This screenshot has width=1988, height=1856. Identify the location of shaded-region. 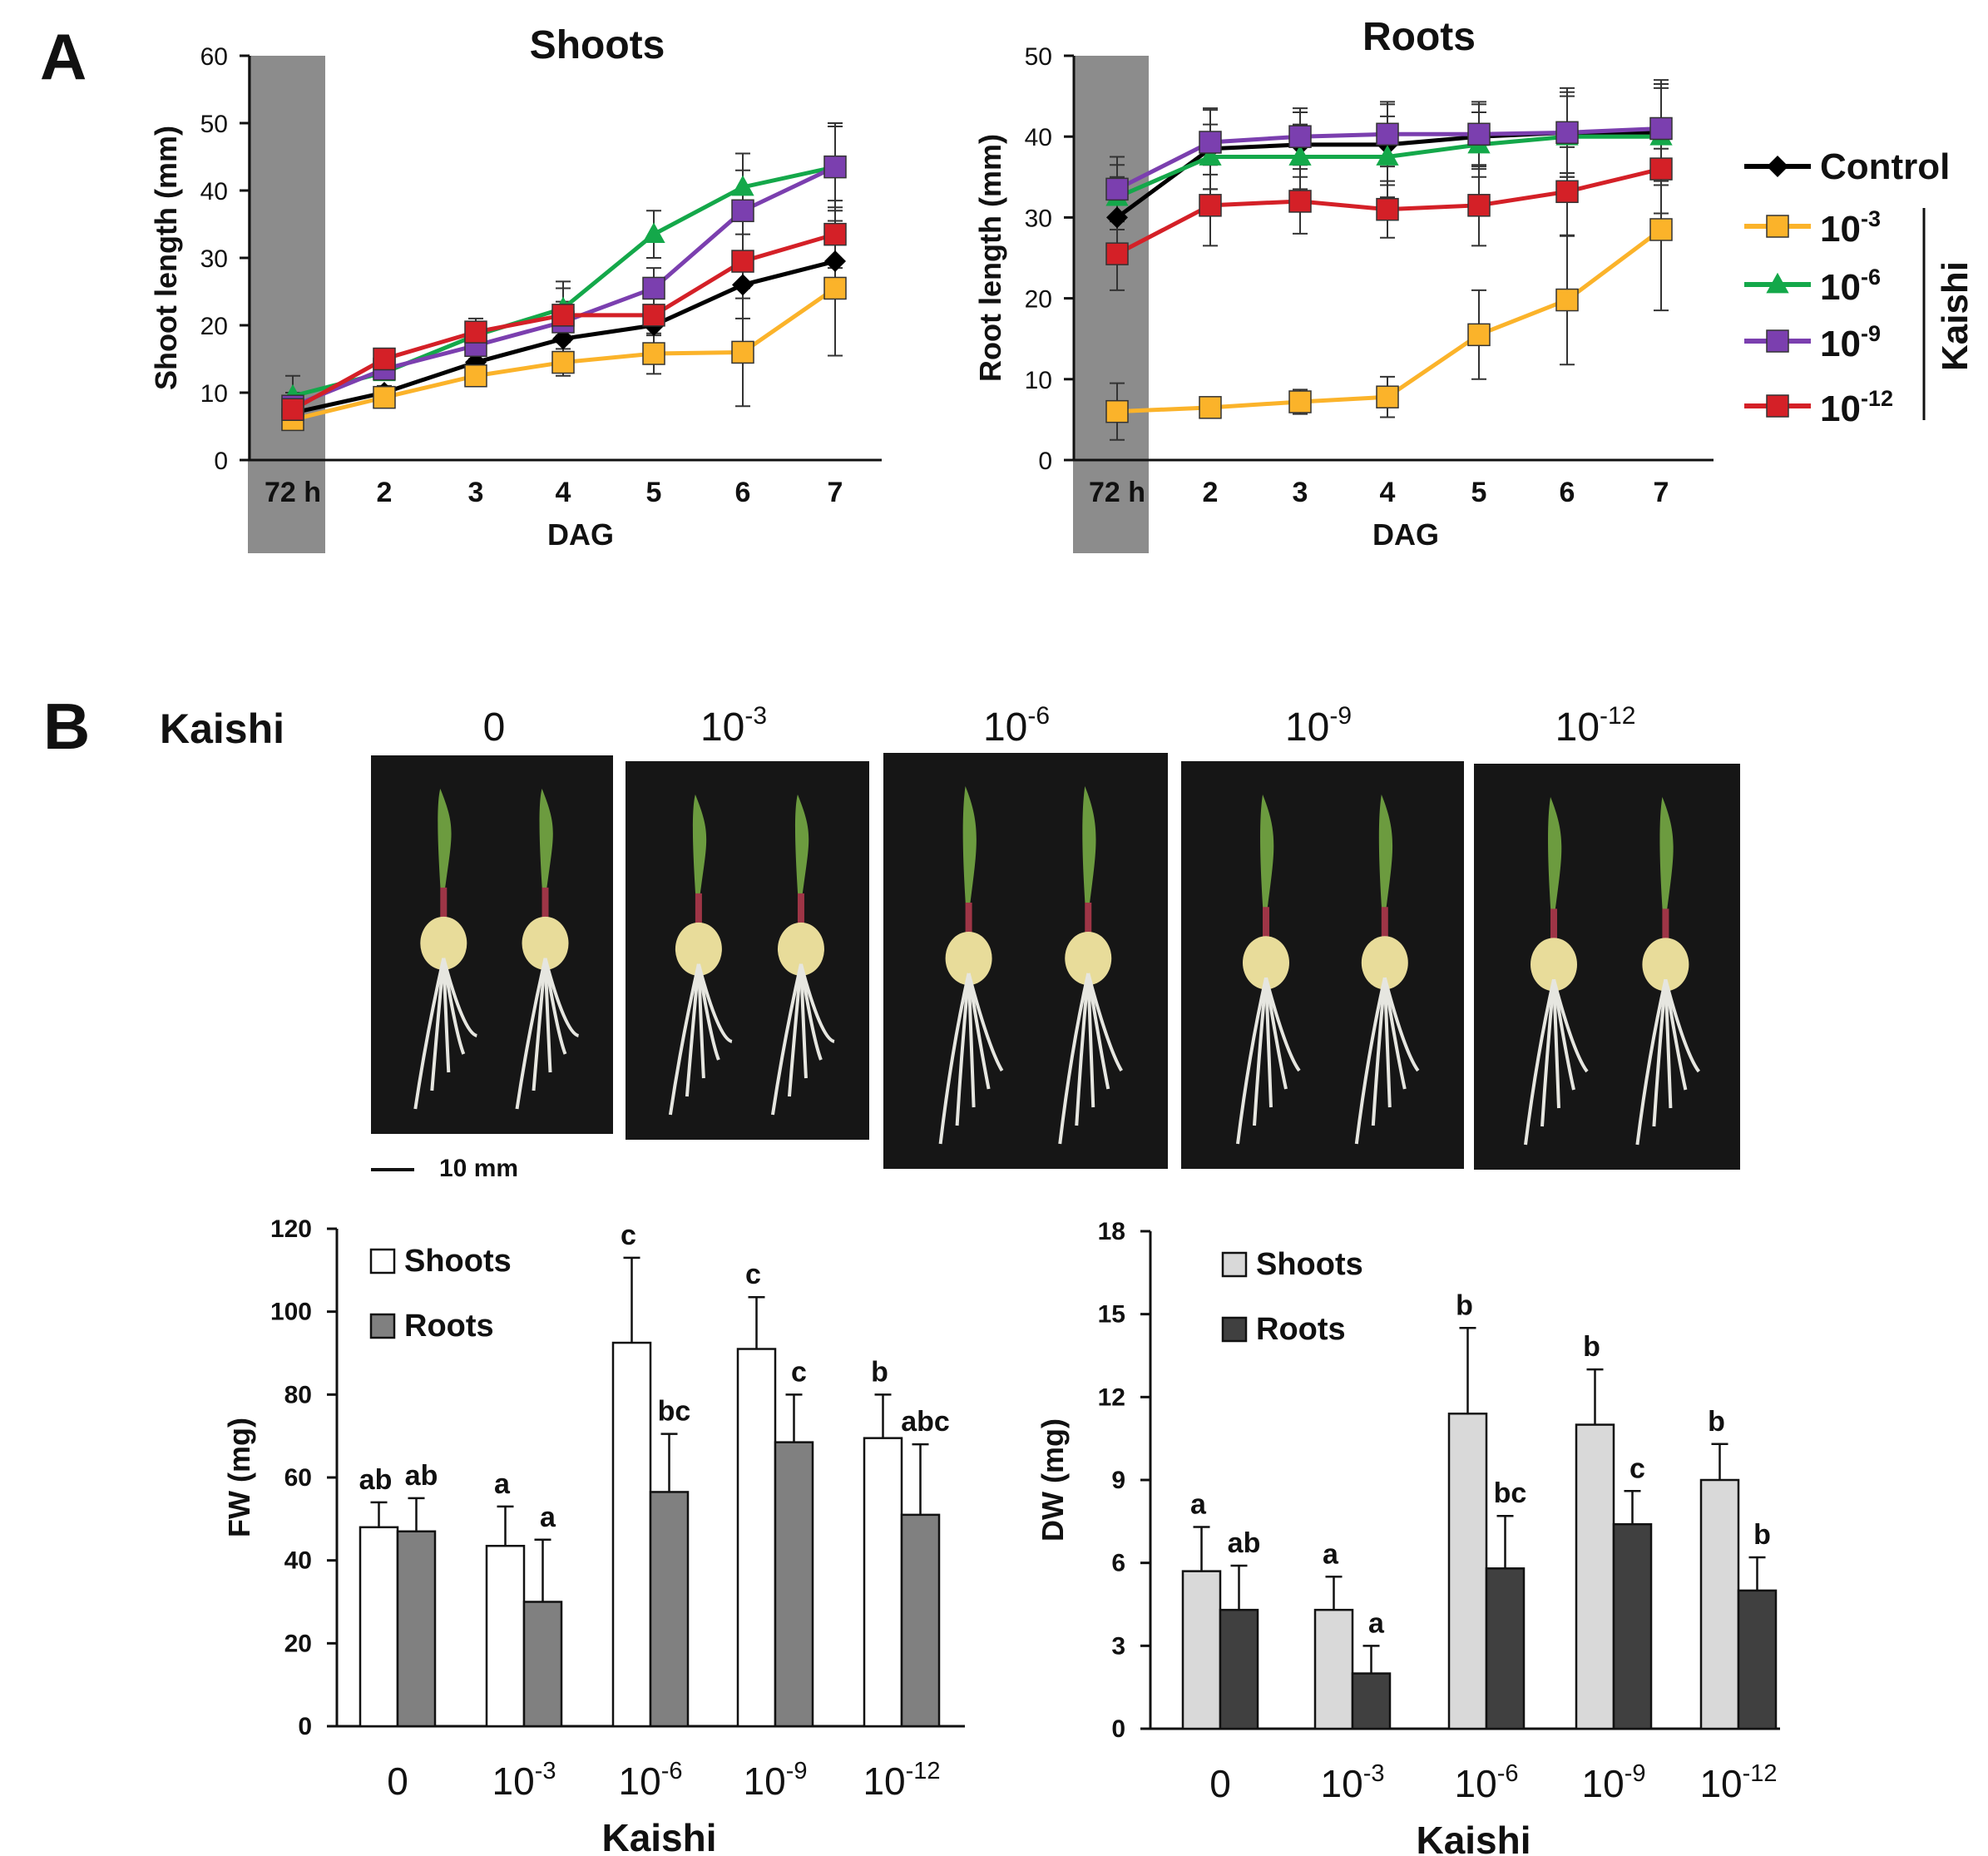
(286, 304).